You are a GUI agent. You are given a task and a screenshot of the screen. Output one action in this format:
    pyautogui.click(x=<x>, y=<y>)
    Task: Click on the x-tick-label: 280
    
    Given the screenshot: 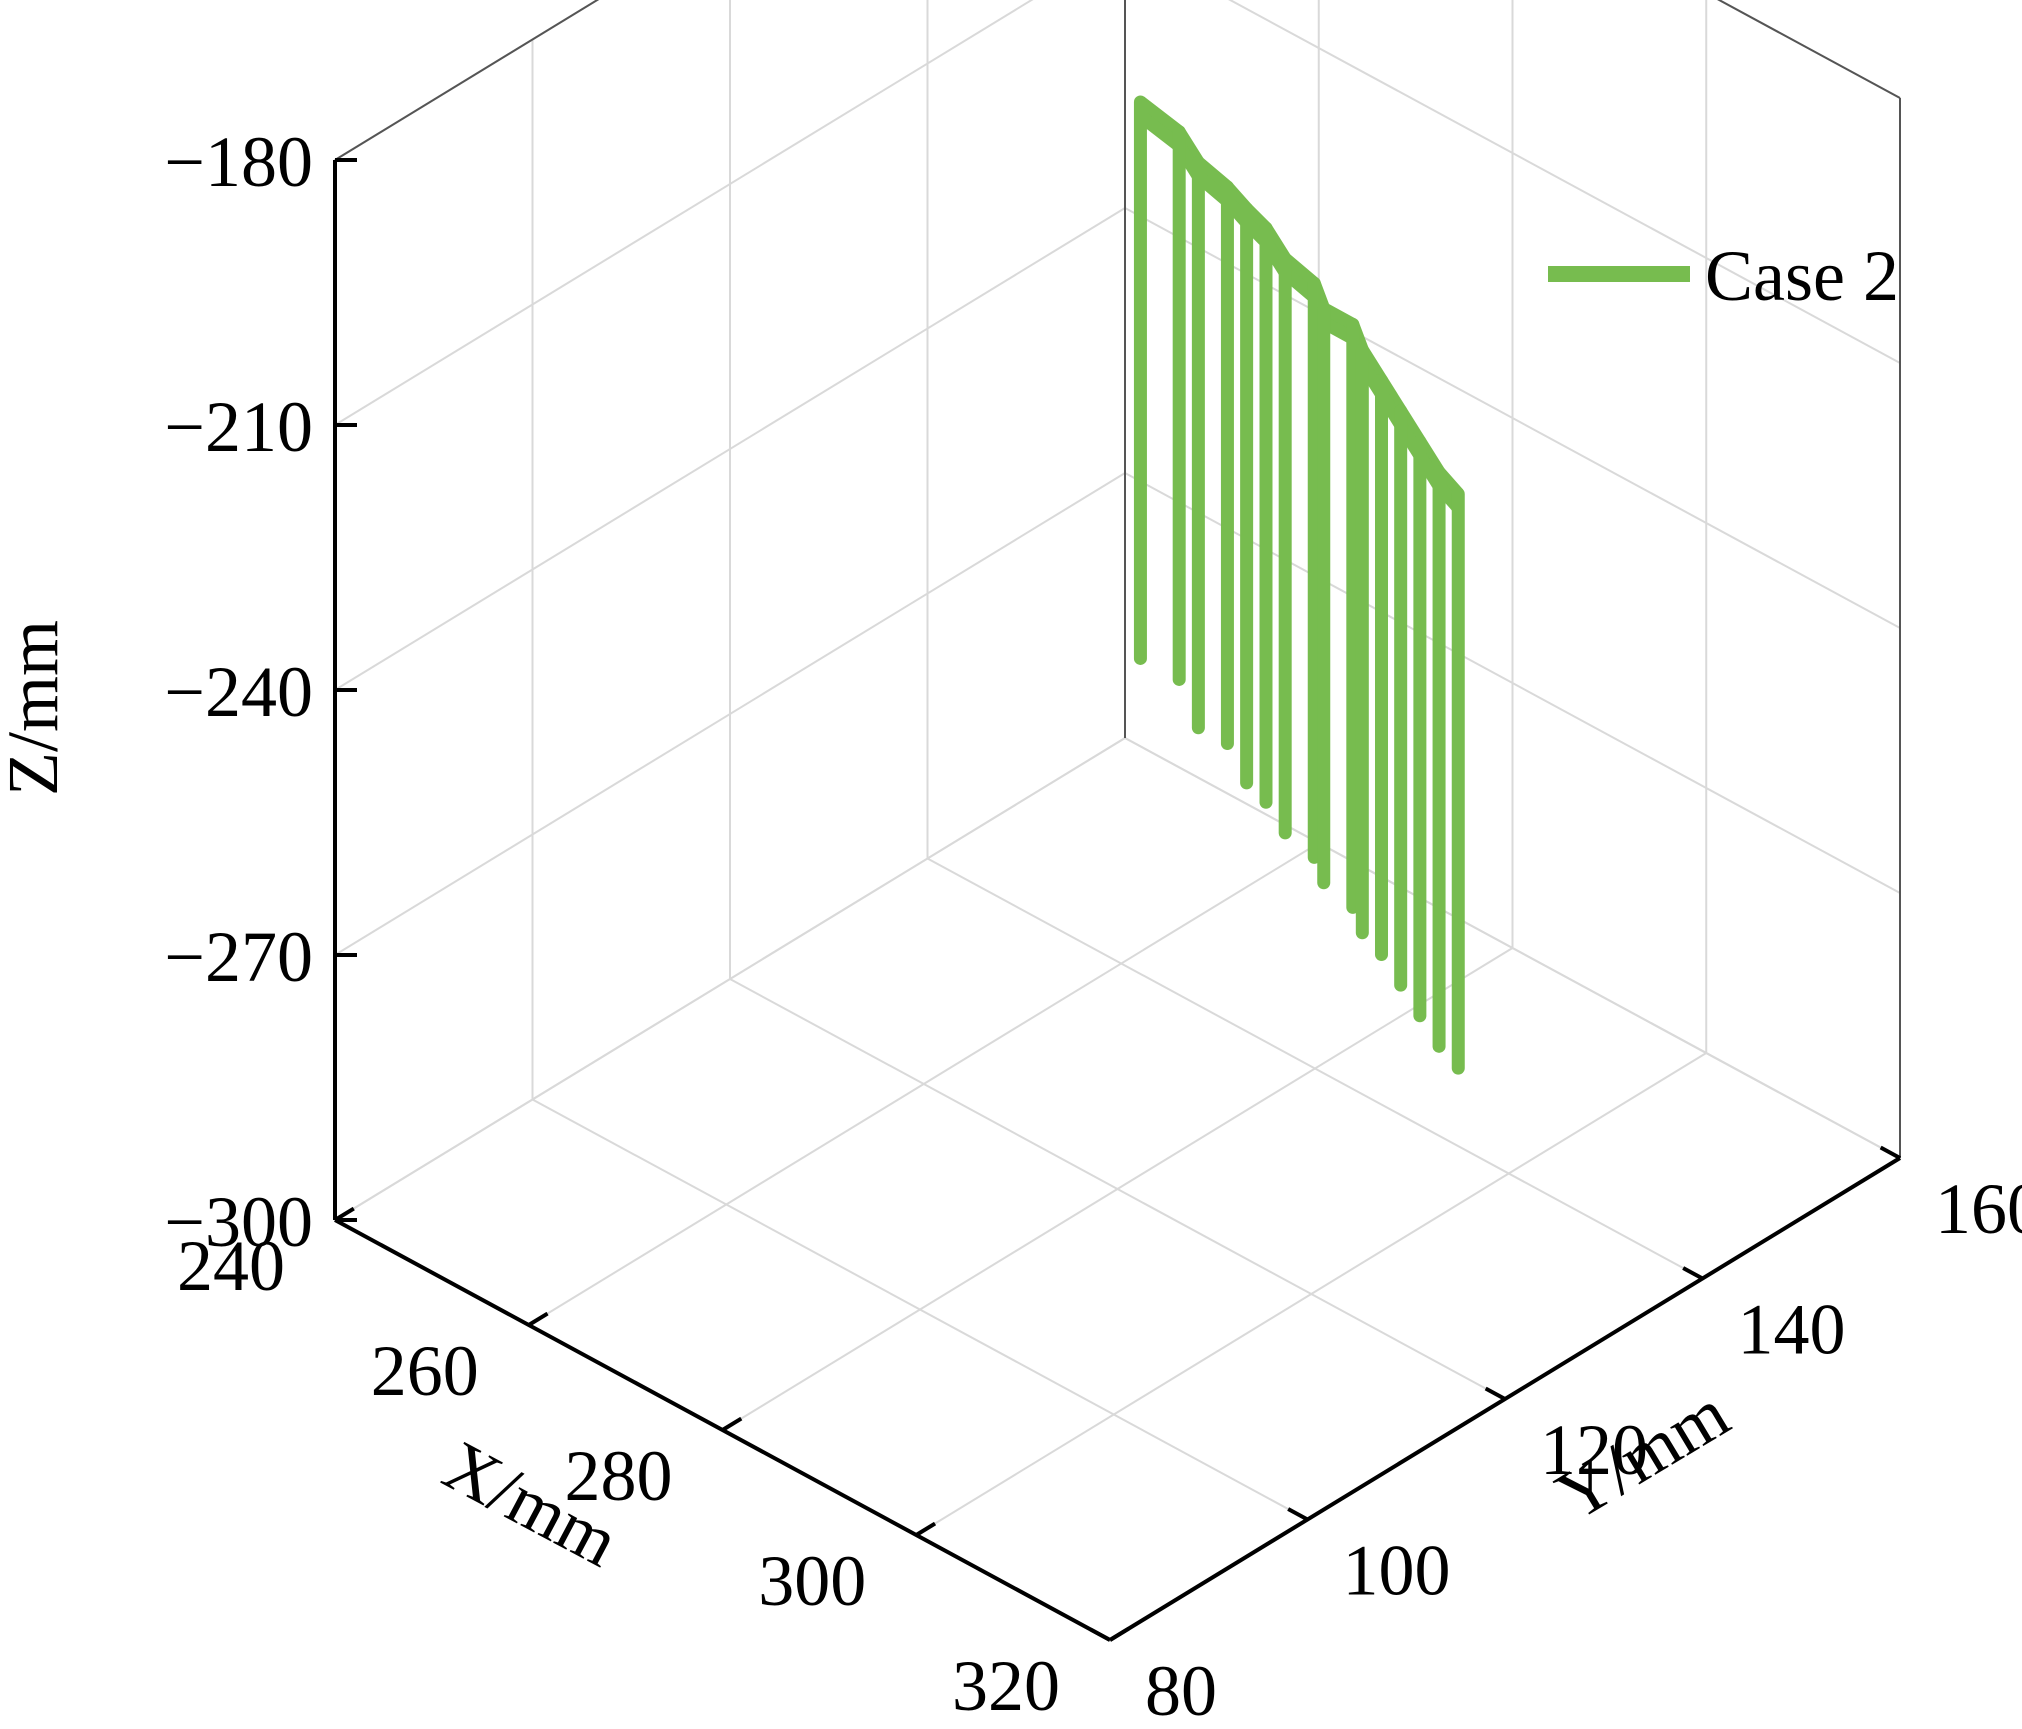 What is the action you would take?
    pyautogui.click(x=619, y=1476)
    